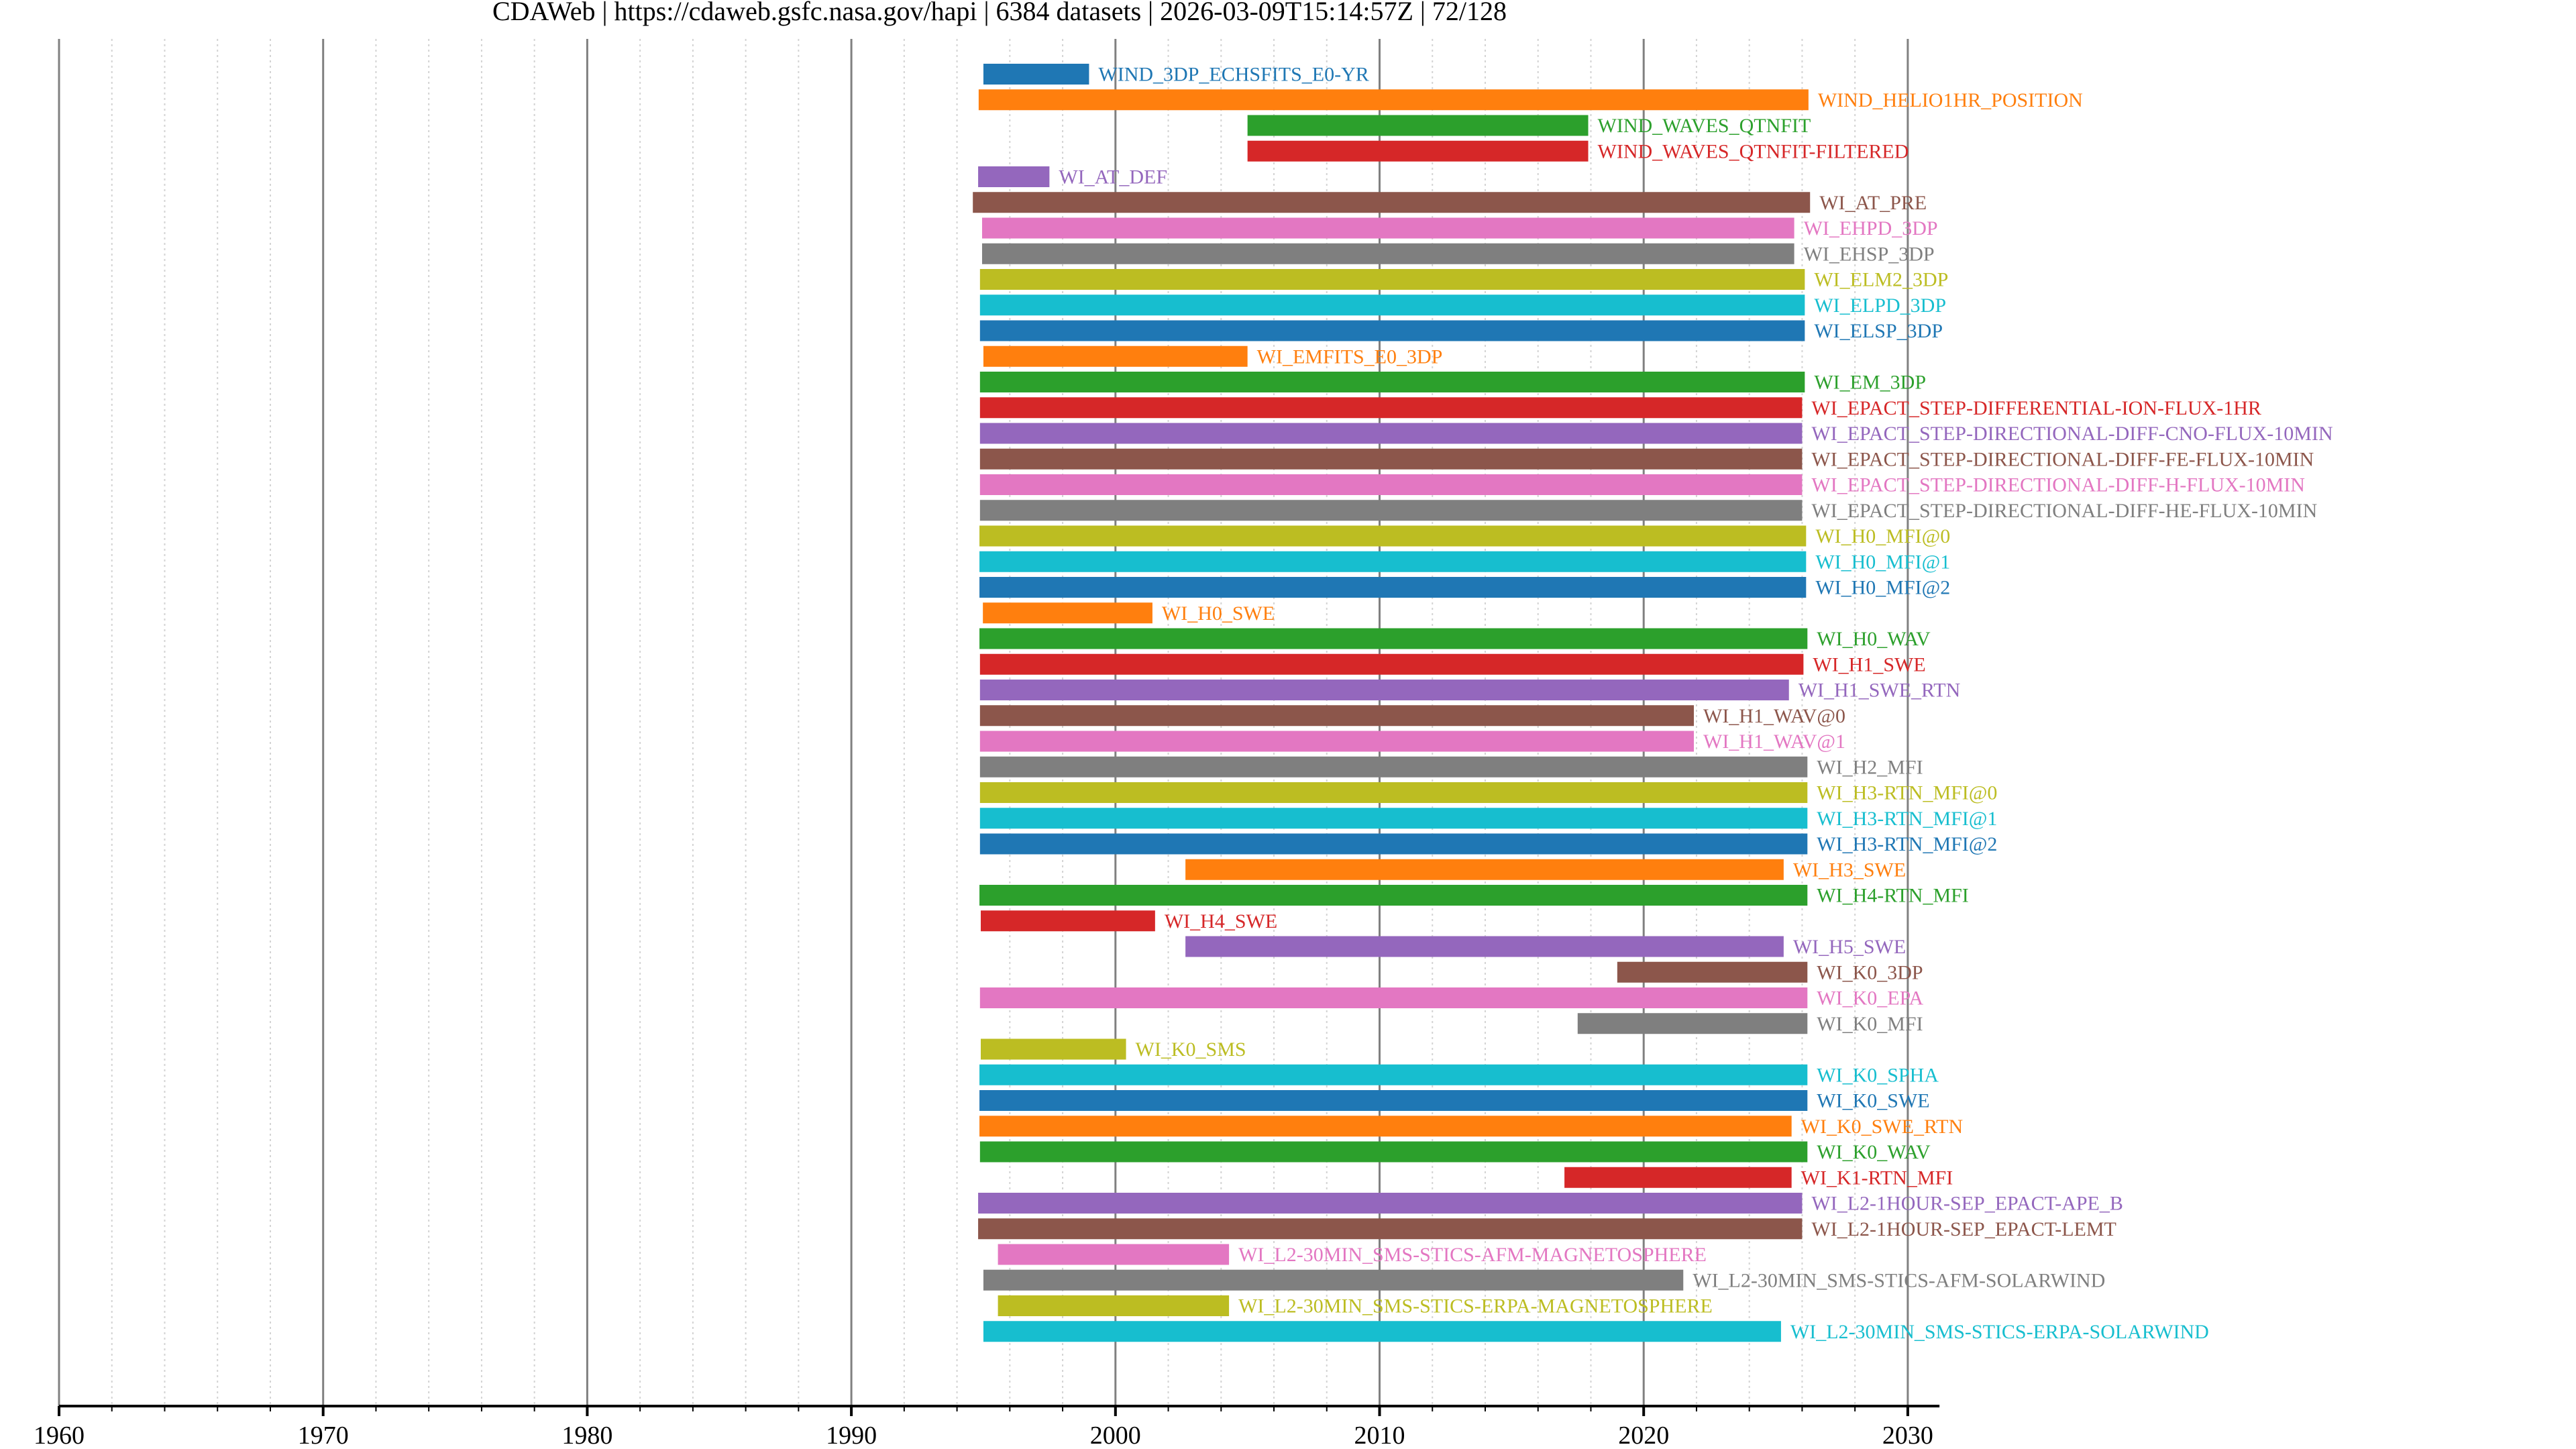 The width and height of the screenshot is (2576, 1449). I want to click on dataset-label: WI_L2-30MIN_SMS-STICS-AFM-SOLARWIND, so click(1899, 1280).